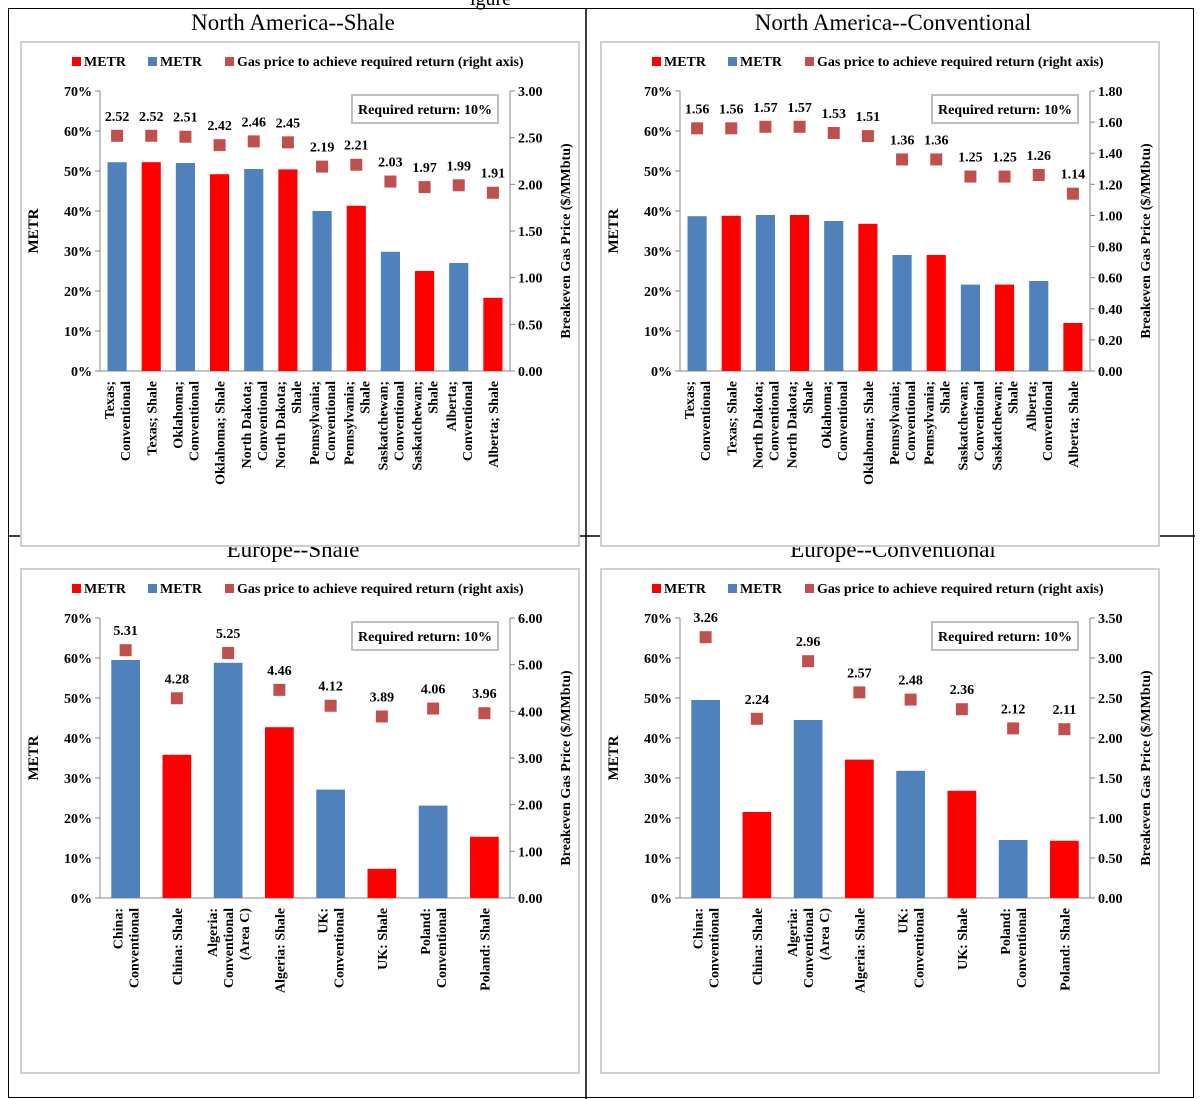 Image resolution: width=1201 pixels, height=1099 pixels. What do you see at coordinates (860, 950) in the screenshot?
I see `category-label: Algeria: Shale` at bounding box center [860, 950].